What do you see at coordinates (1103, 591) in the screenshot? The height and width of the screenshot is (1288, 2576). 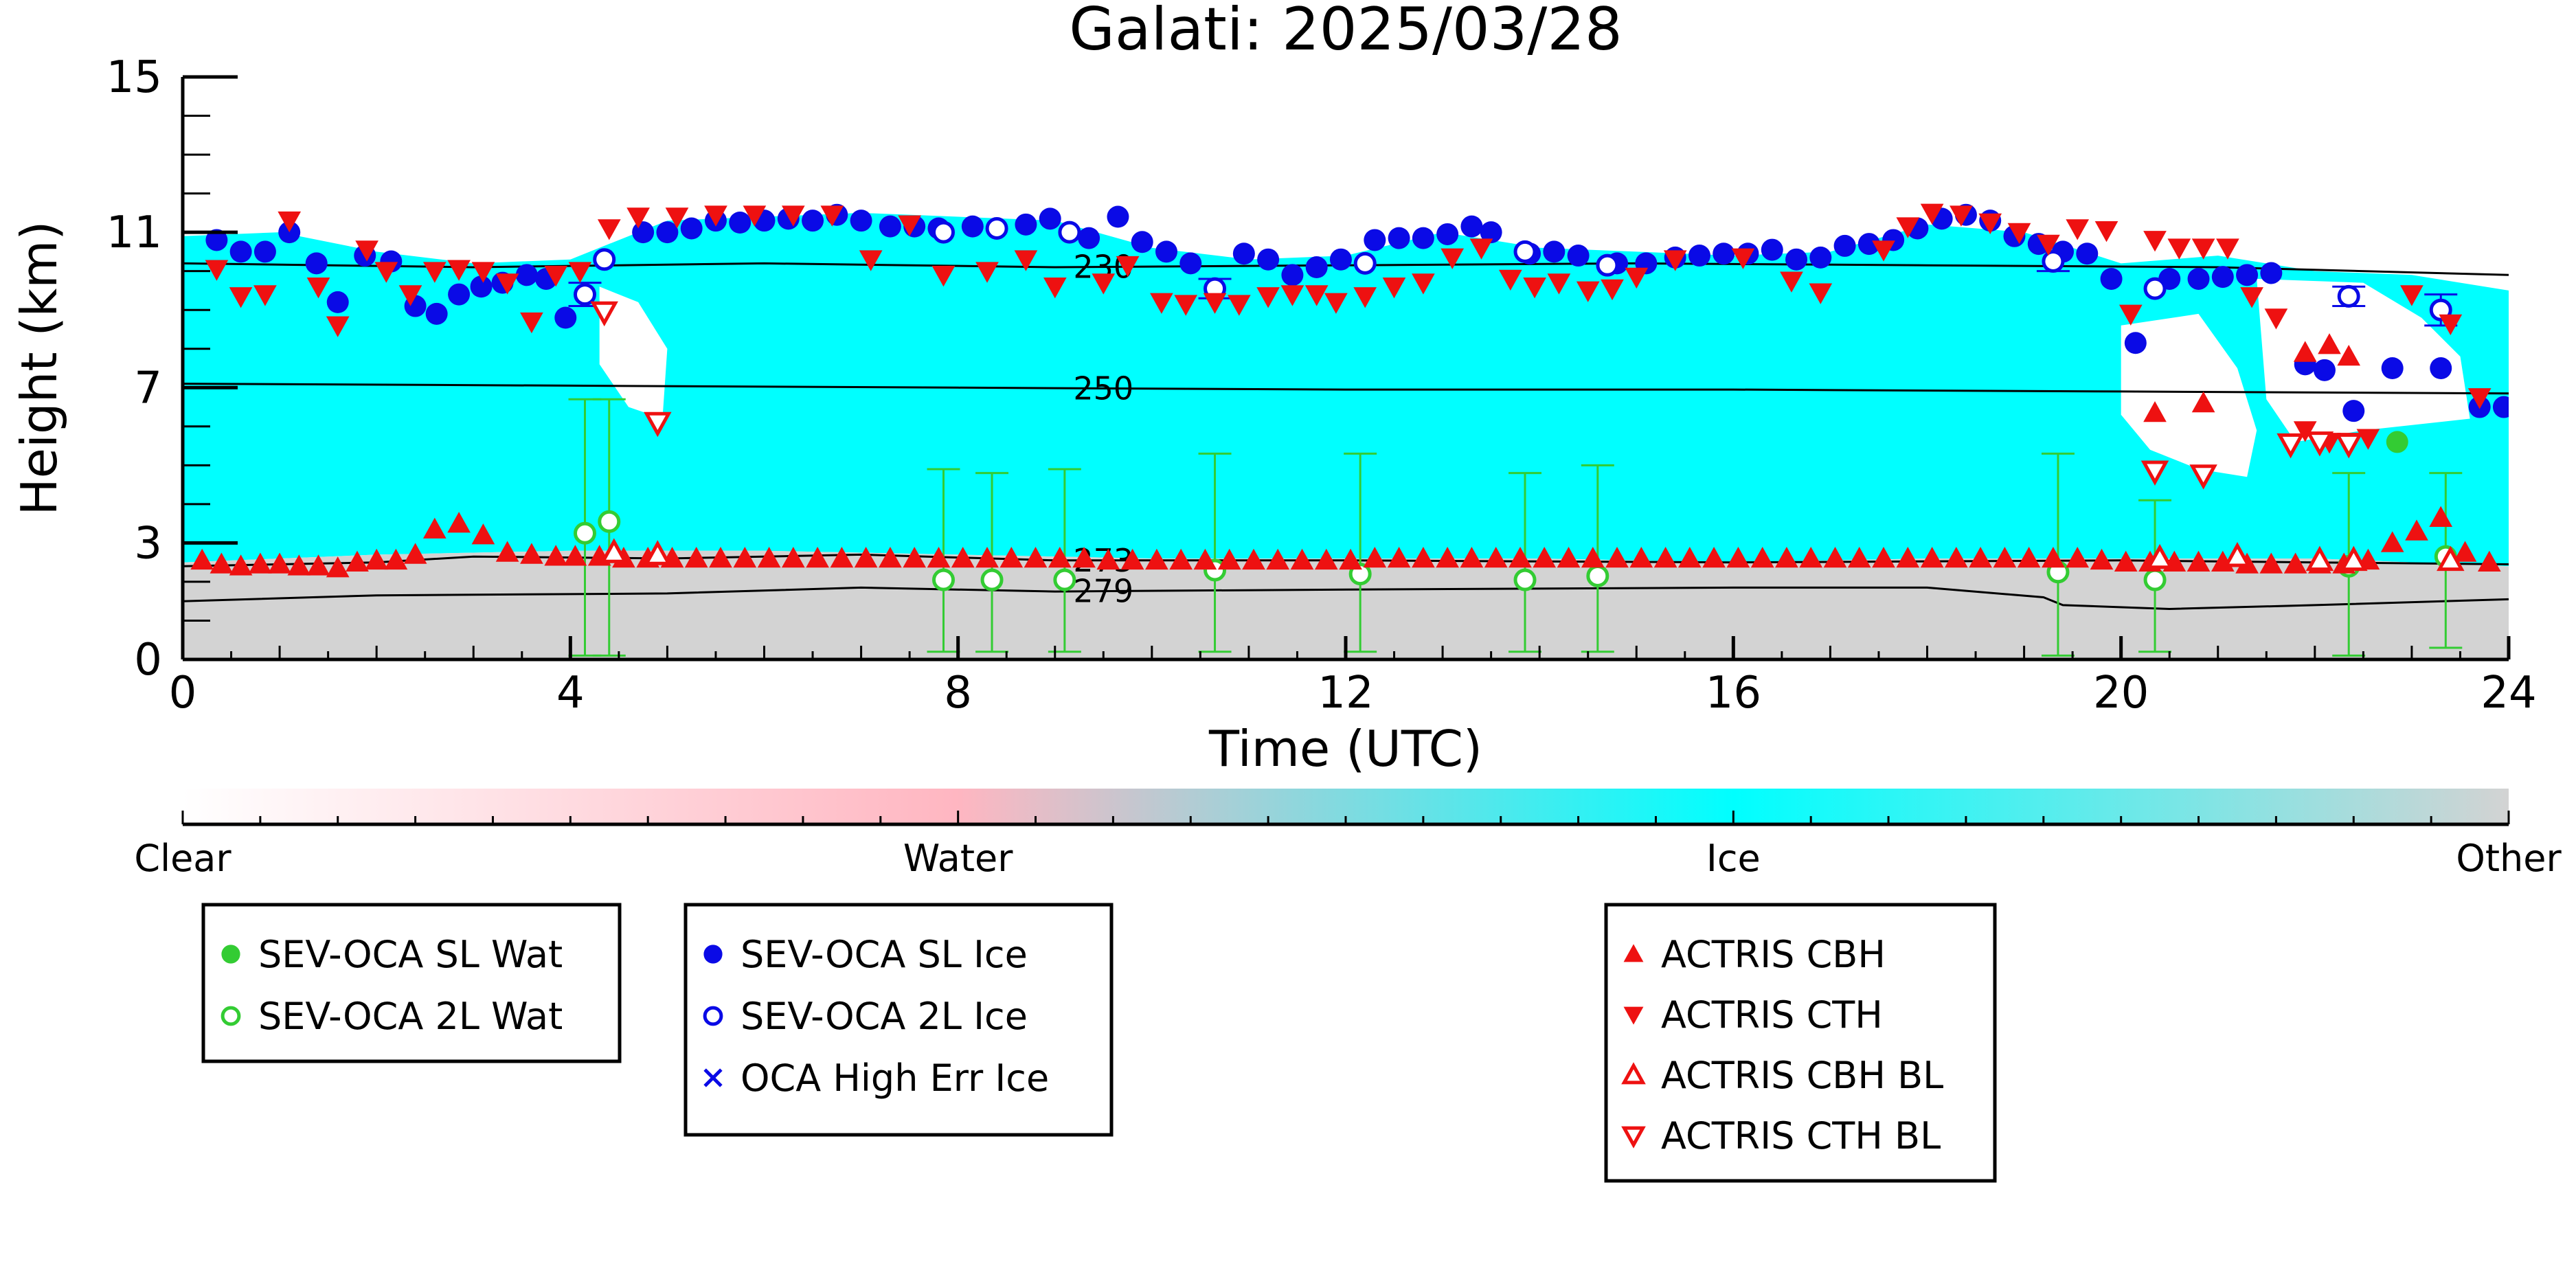 I see `contour-label-279: 279` at bounding box center [1103, 591].